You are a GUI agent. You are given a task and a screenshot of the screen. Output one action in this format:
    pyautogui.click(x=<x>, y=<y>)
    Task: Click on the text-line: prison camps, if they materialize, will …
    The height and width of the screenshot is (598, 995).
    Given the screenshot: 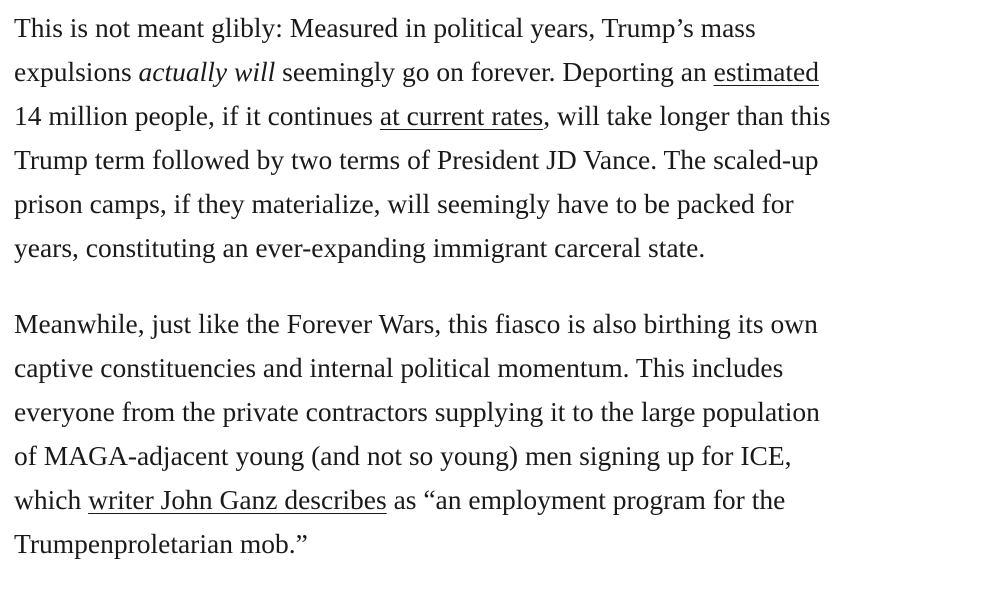 What is the action you would take?
    pyautogui.click(x=404, y=203)
    